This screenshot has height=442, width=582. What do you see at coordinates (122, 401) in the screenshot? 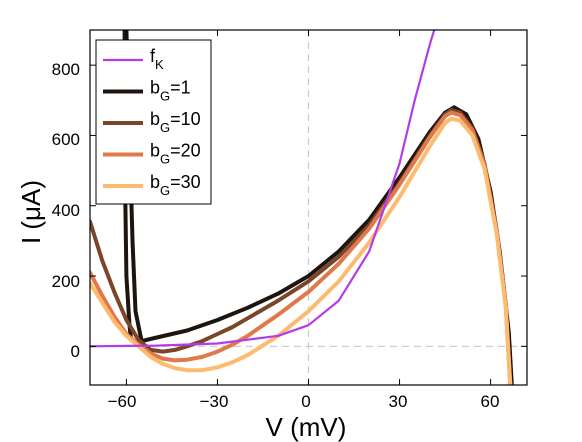
I see `x-tick-label: −60` at bounding box center [122, 401].